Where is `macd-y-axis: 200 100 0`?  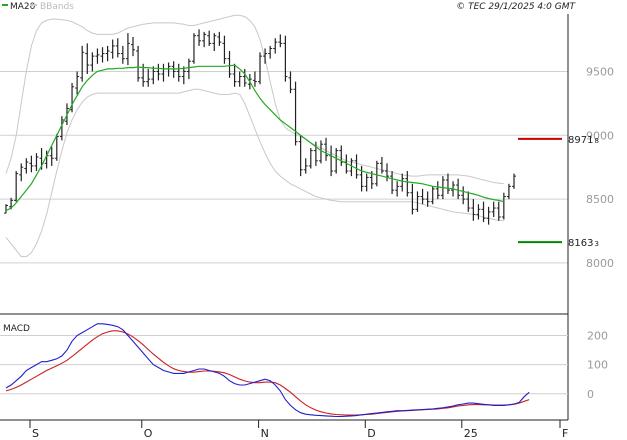
macd-y-axis: 200 100 0 is located at coordinates (597, 364).